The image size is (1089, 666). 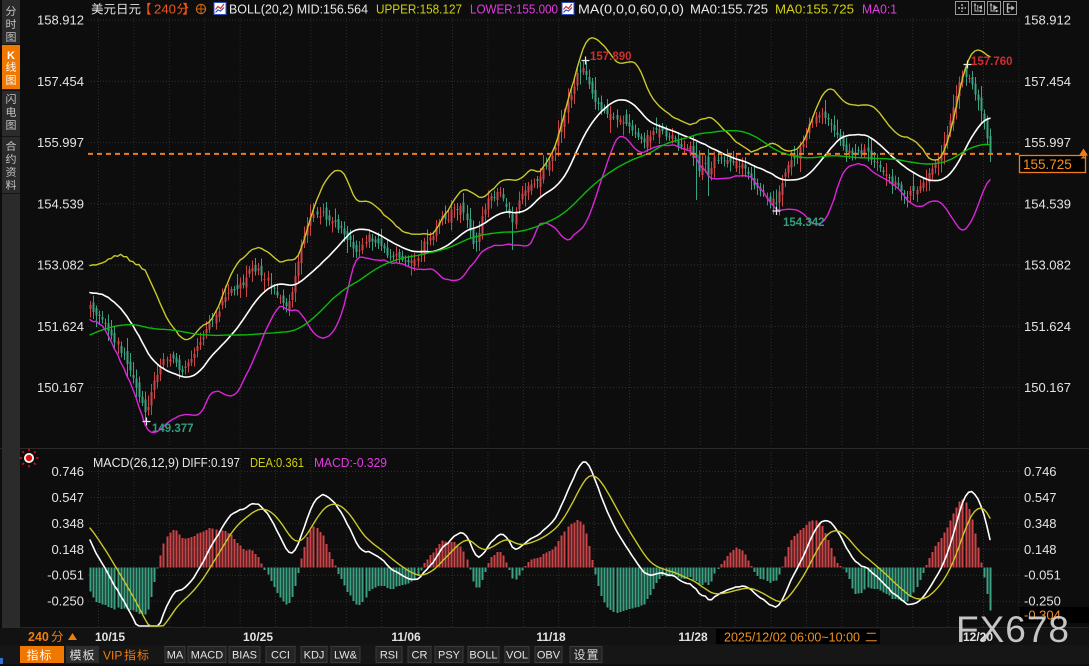 What do you see at coordinates (992, 62) in the screenshot?
I see `svg-text: 157.760` at bounding box center [992, 62].